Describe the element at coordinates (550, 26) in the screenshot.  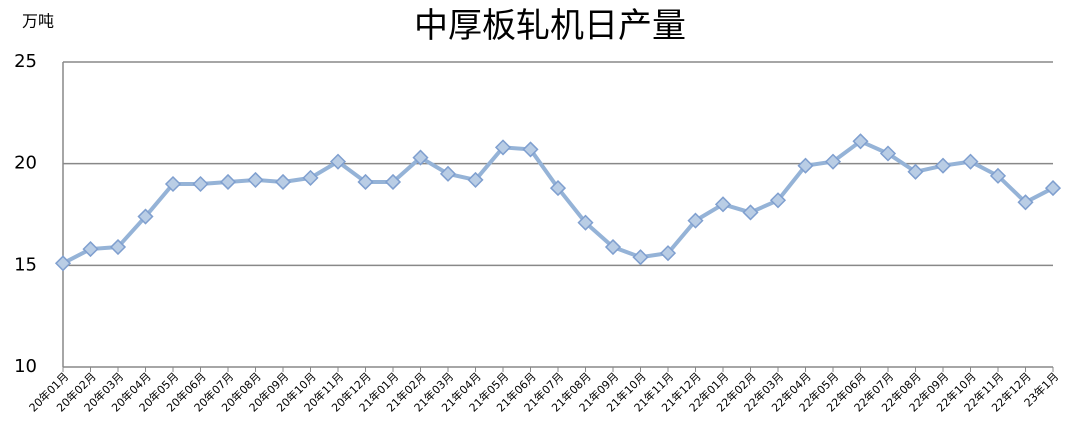
I see `chart-title: 中厚板轧机日产量` at that location.